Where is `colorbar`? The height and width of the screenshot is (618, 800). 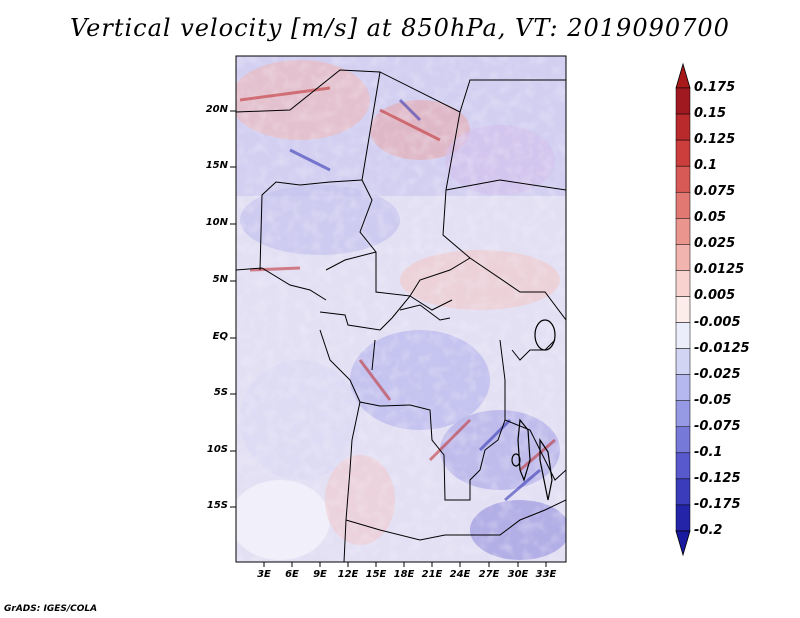 colorbar is located at coordinates (683, 309).